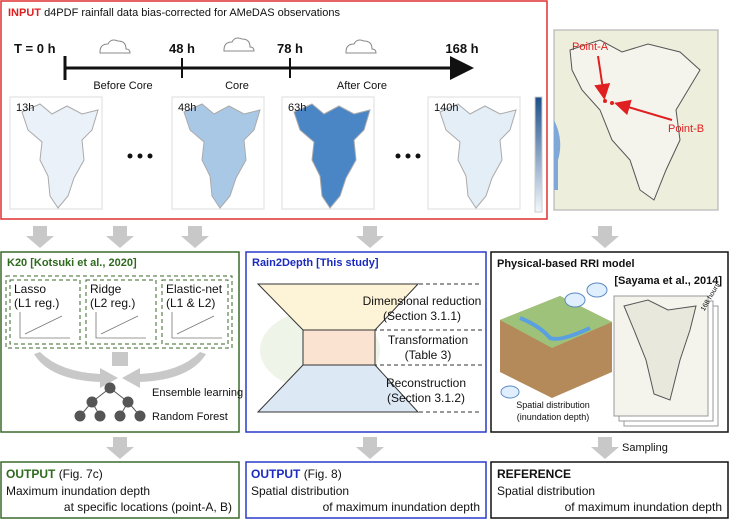 Image resolution: width=730 pixels, height=520 pixels. I want to click on output-heading: OUTPUT (Fig. 8), so click(296, 474).